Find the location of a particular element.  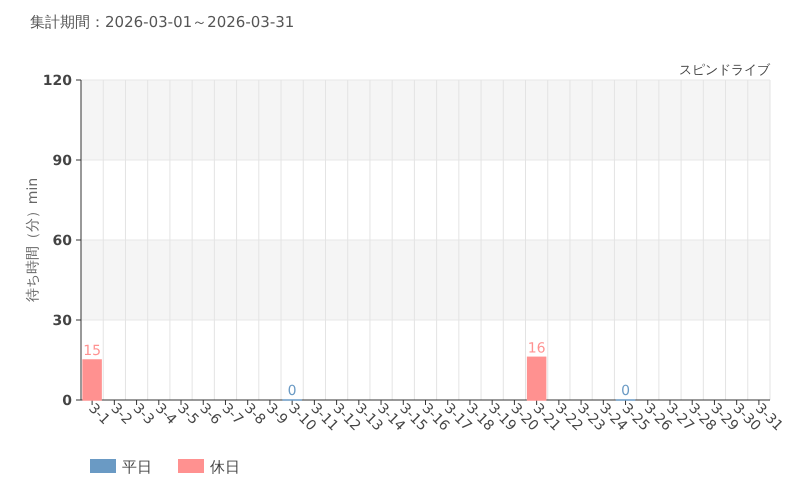

y-tick-label: 90 is located at coordinates (62, 161).